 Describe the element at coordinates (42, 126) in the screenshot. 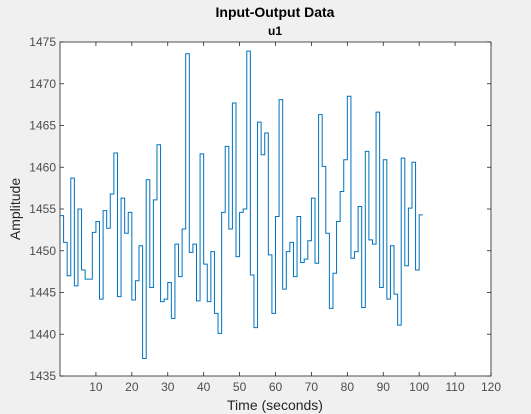

I see `y-tick-label: 1465` at that location.